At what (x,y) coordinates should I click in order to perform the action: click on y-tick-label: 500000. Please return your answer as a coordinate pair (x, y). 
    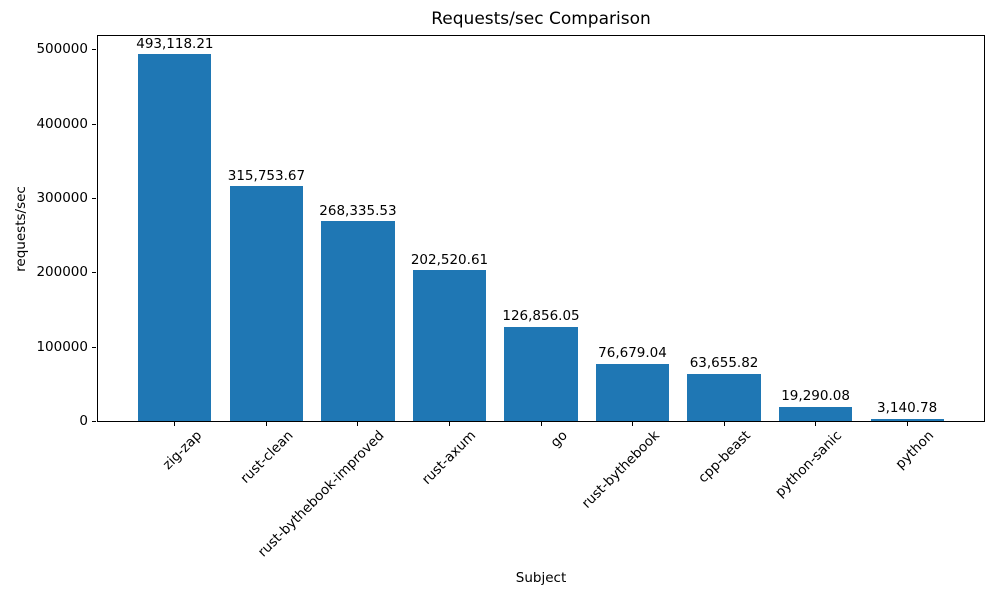
    Looking at the image, I should click on (62, 49).